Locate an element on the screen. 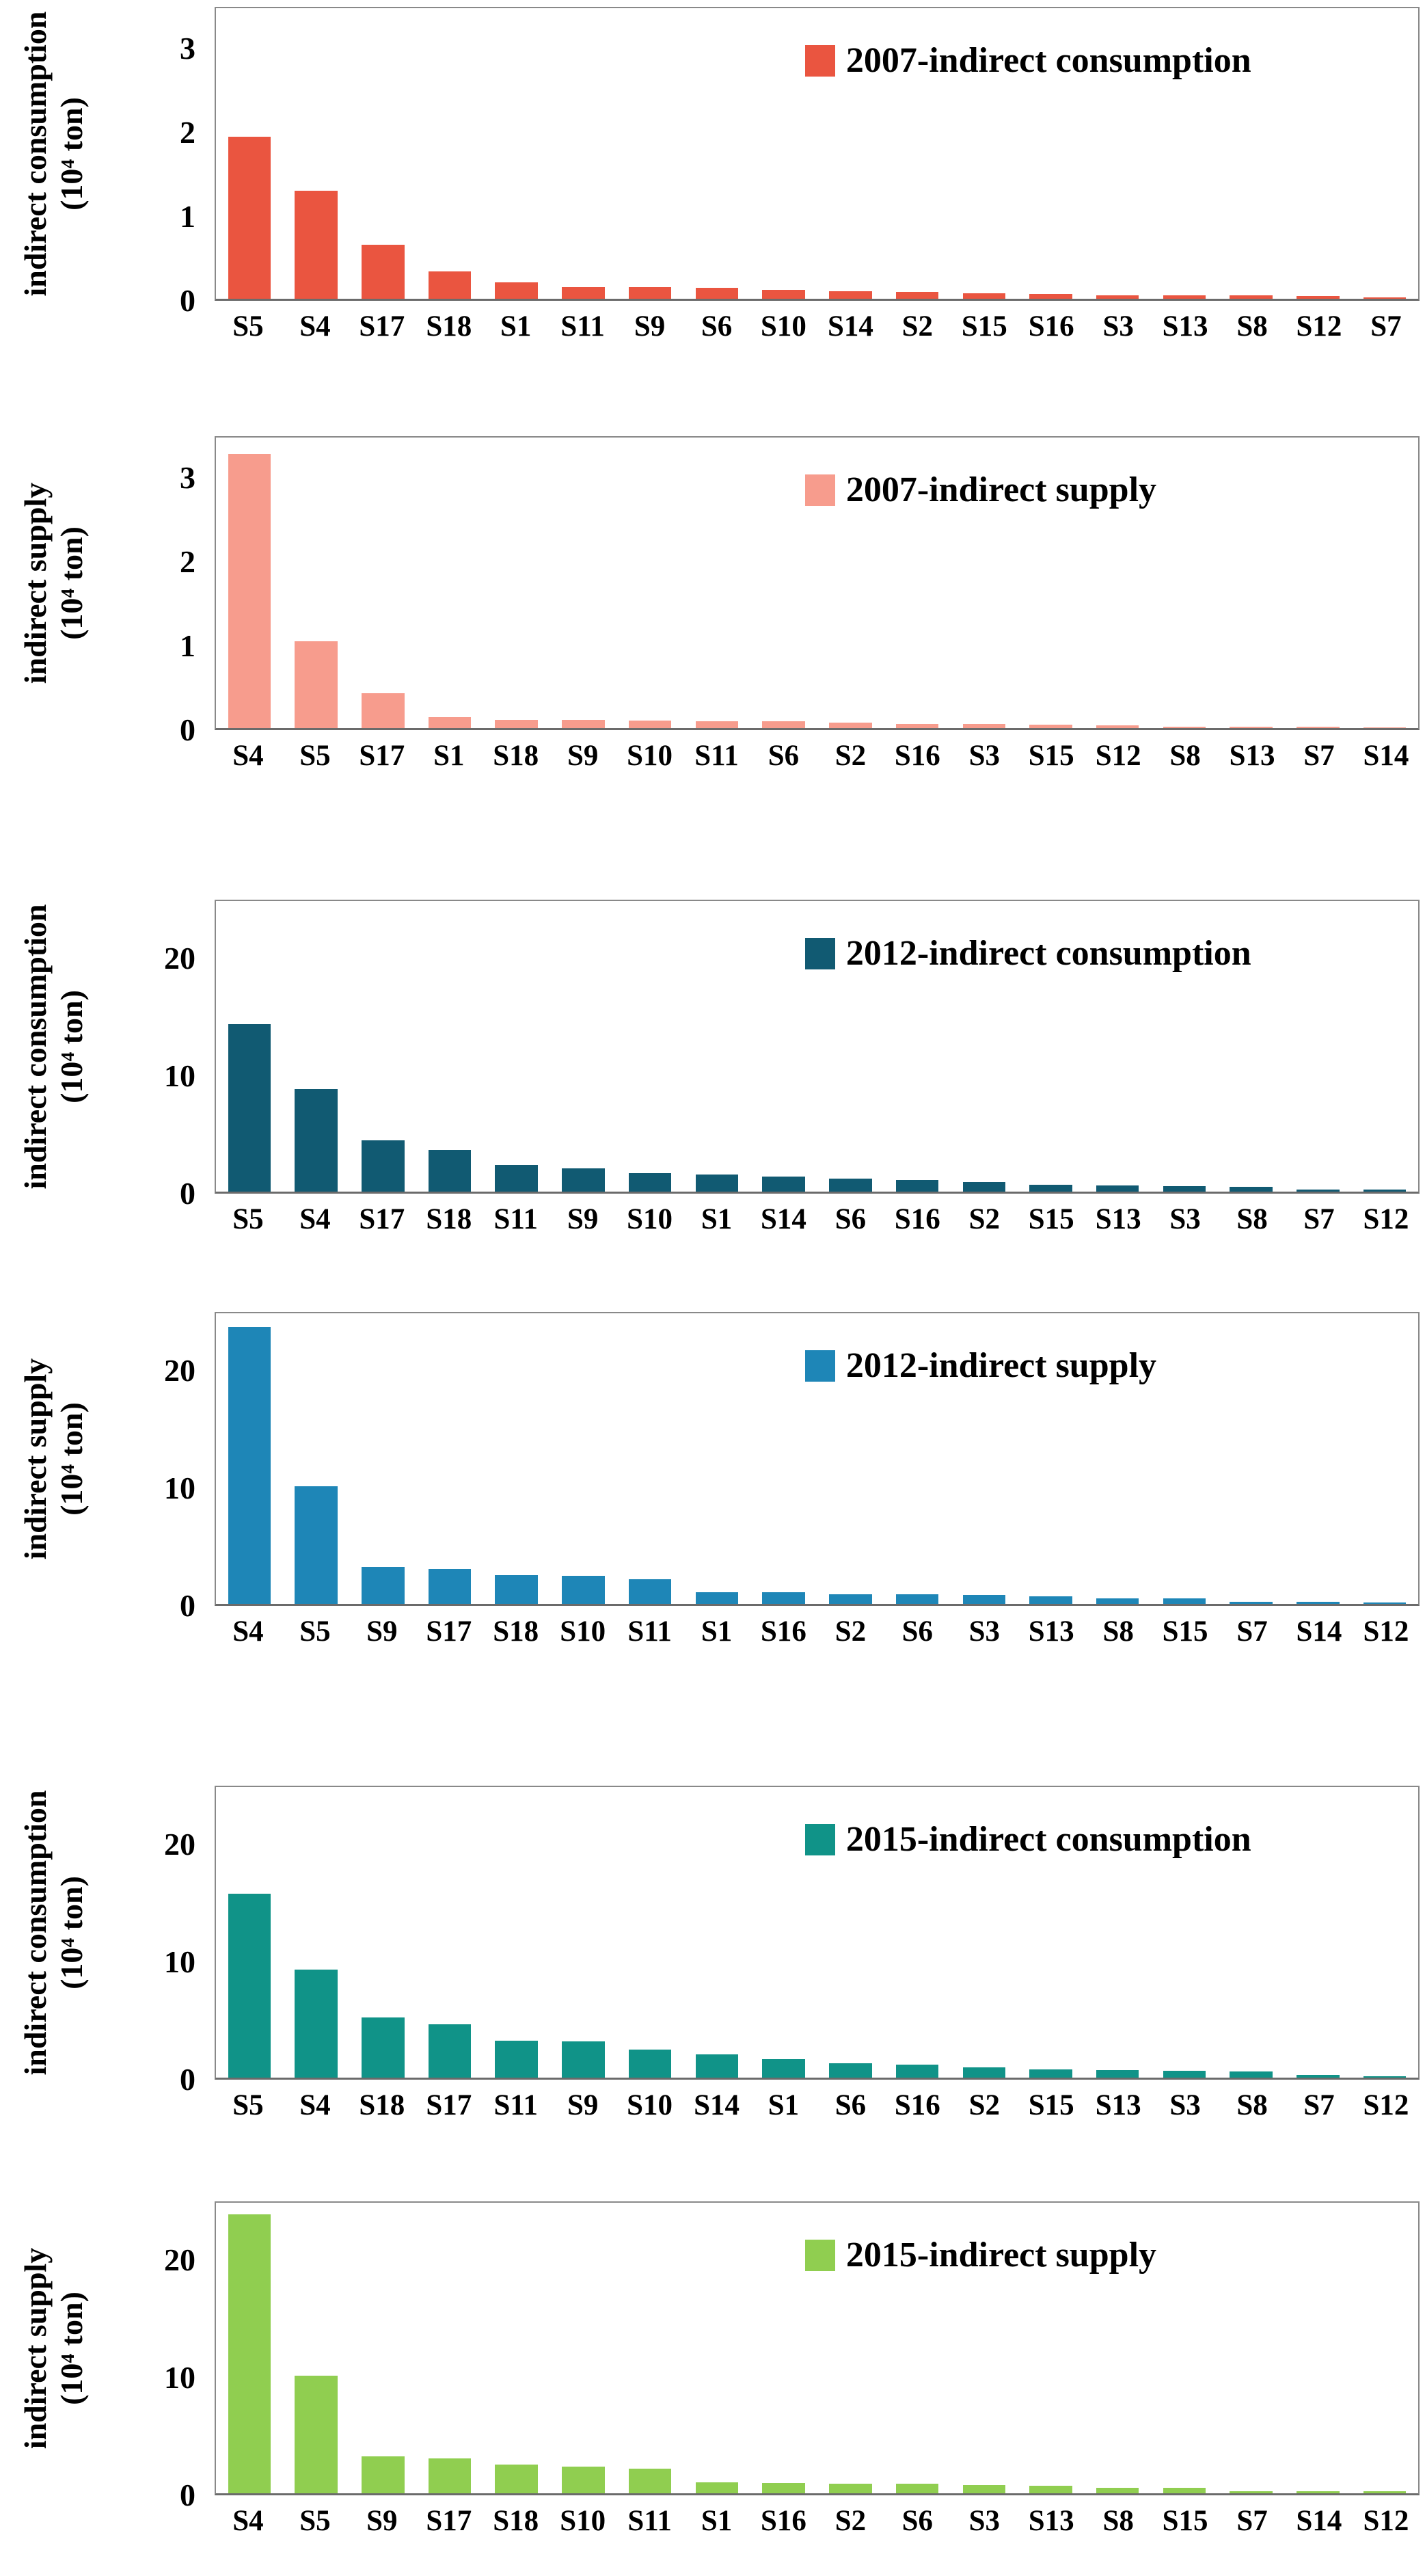 Image resolution: width=1425 pixels, height=2576 pixels. plot-area: 2015-indirect supply is located at coordinates (817, 2348).